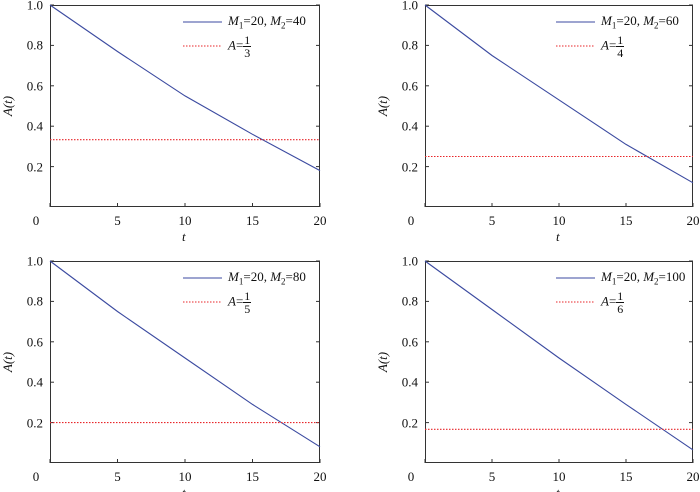  What do you see at coordinates (247, 309) in the screenshot?
I see `fraction-denominator: 5` at bounding box center [247, 309].